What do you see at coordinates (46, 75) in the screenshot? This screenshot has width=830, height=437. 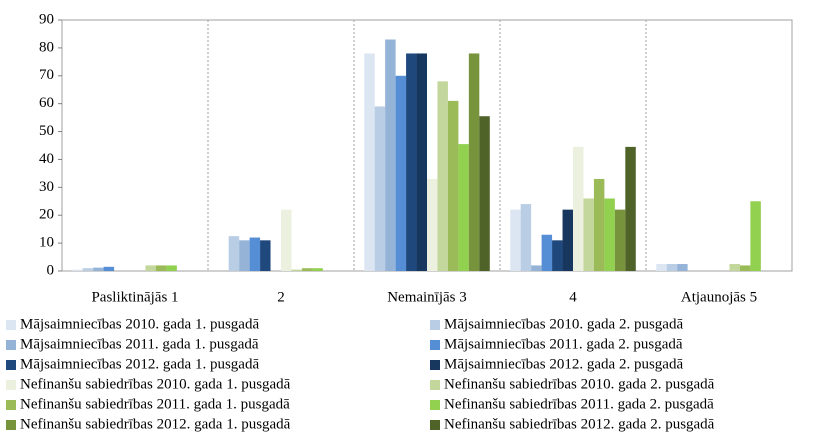 I see `y-tick-label: 70` at bounding box center [46, 75].